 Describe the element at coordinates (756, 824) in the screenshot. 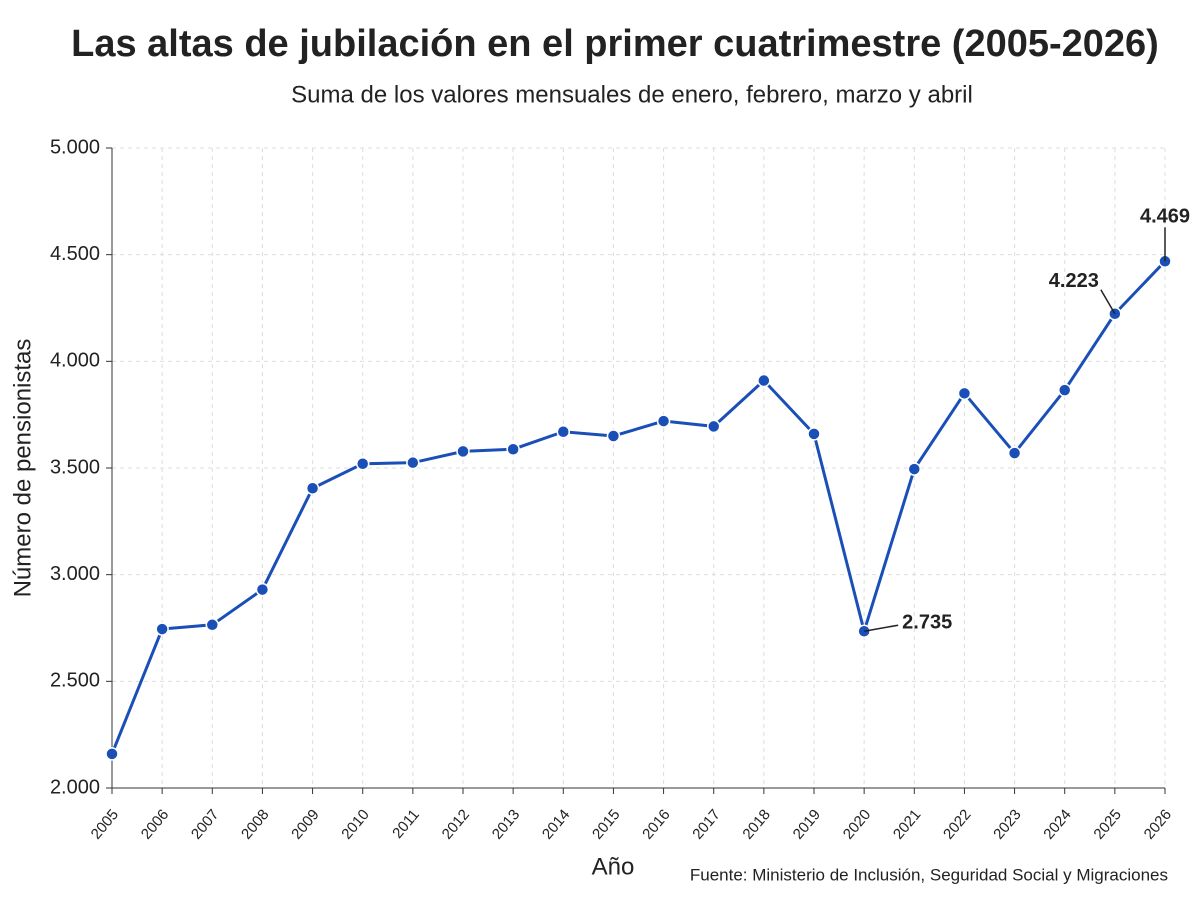

I see `x-tick-label: 2018` at that location.